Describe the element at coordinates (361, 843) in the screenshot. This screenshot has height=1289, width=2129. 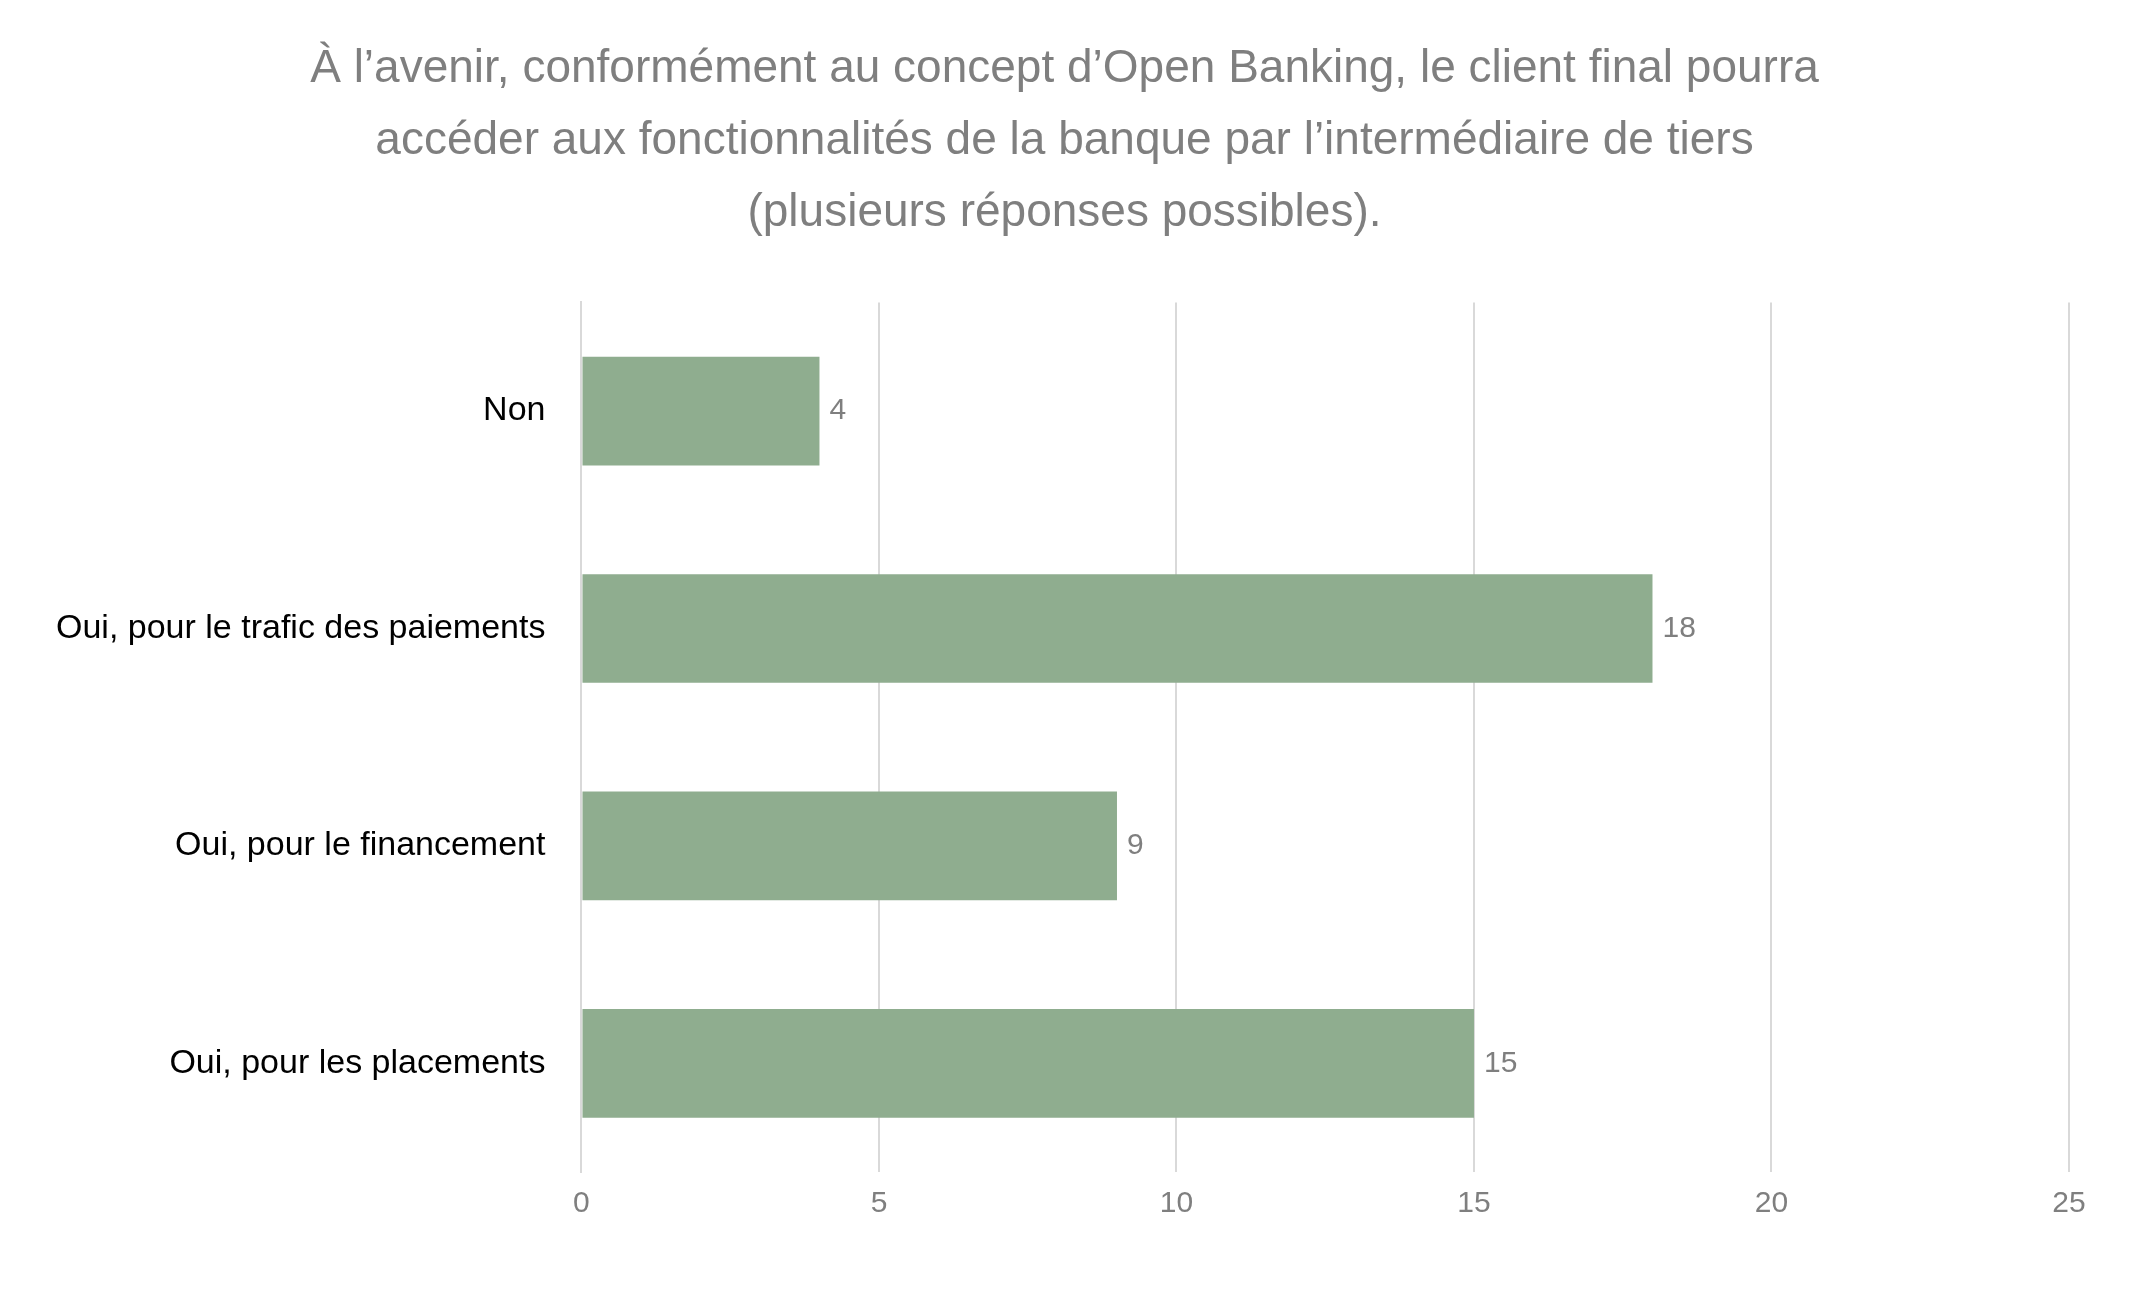
I see `y-tick-label: Oui, pour le financement` at that location.